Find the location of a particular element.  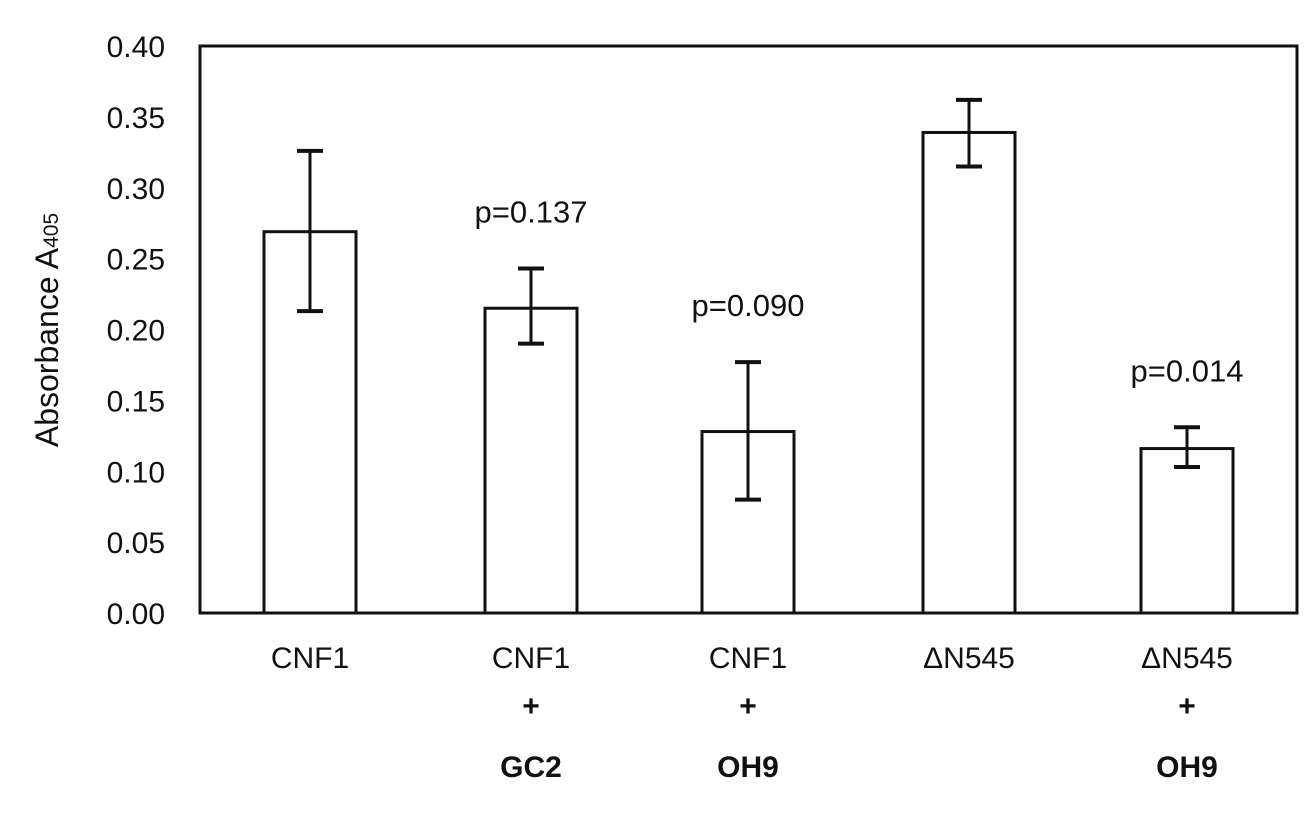

x-axis-categories: CNF1 CNF1 + GC2 CNF1 + OH9 ΔN545 ΔN545 + OH9 is located at coordinates (752, 713).